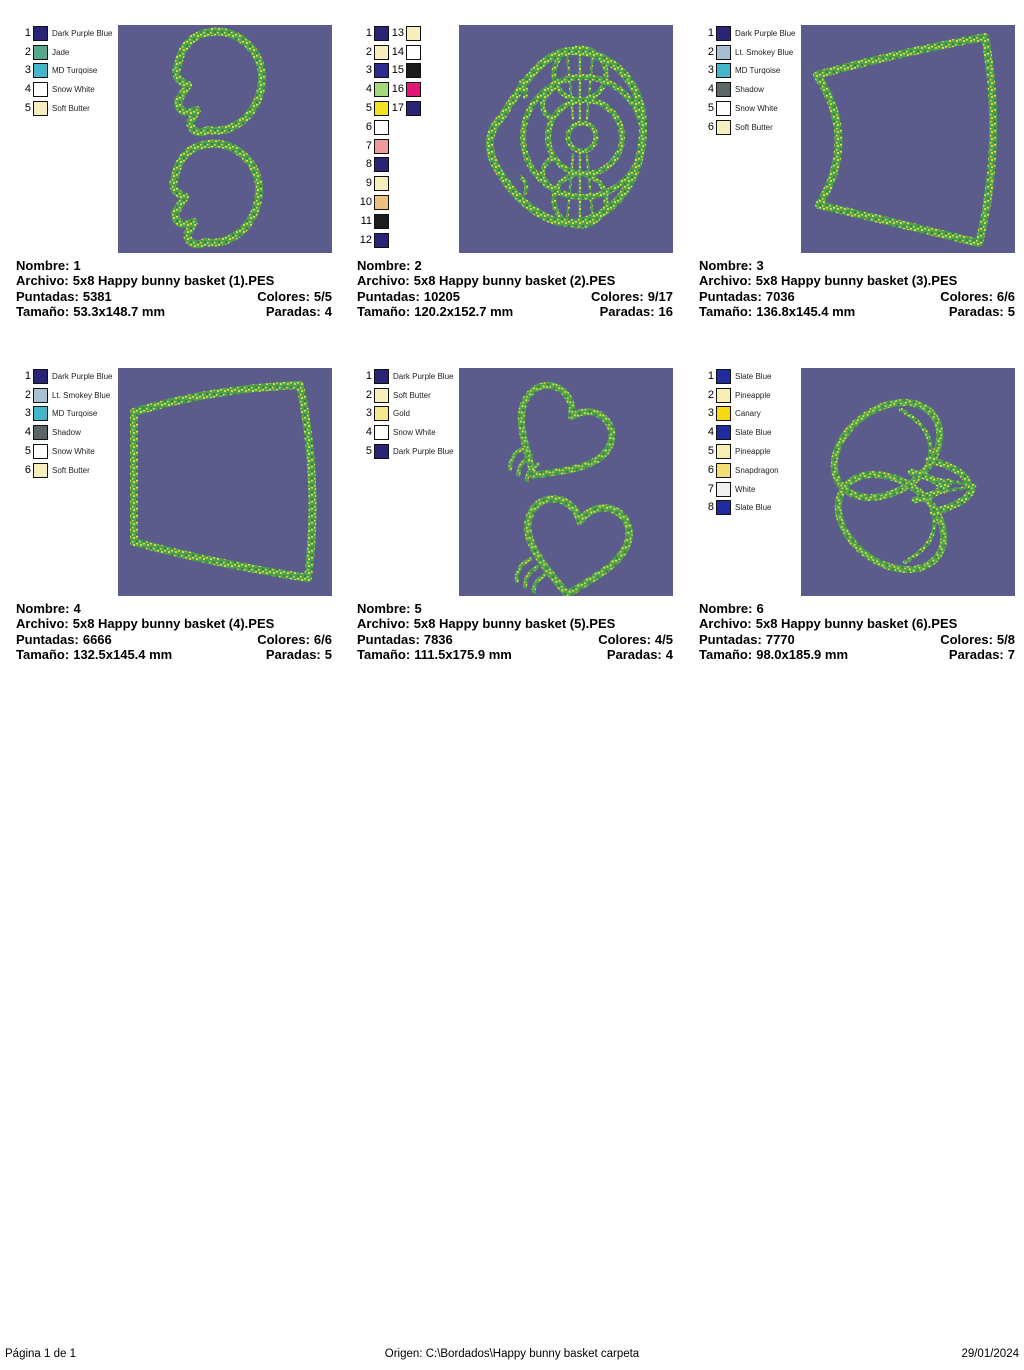 The height and width of the screenshot is (1370, 1024). Describe the element at coordinates (397, 89) in the screenshot. I see `thread-number: 16` at that location.